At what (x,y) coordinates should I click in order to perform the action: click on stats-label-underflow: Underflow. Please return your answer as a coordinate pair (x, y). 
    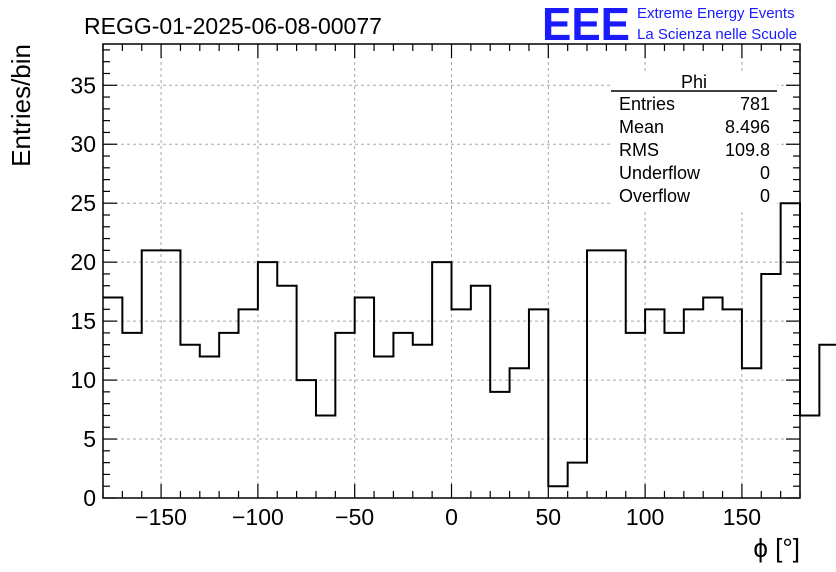
    Looking at the image, I should click on (660, 173).